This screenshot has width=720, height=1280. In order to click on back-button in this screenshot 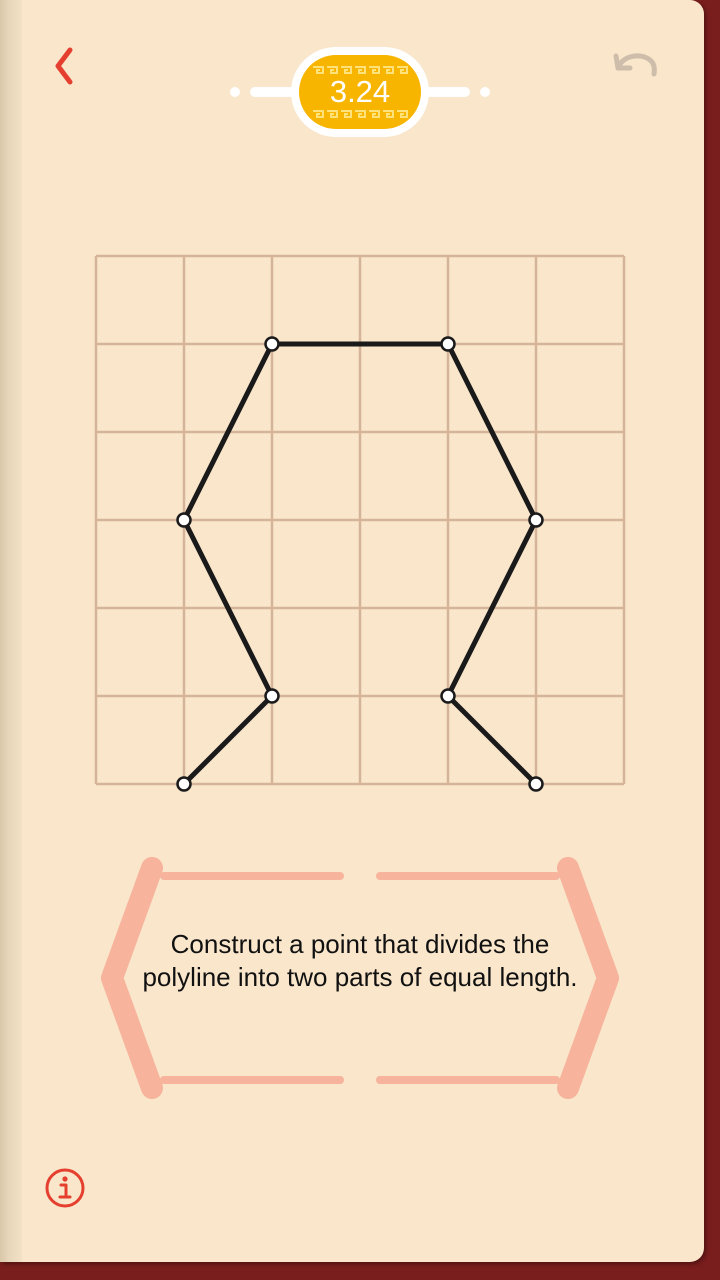, I will do `click(66, 66)`.